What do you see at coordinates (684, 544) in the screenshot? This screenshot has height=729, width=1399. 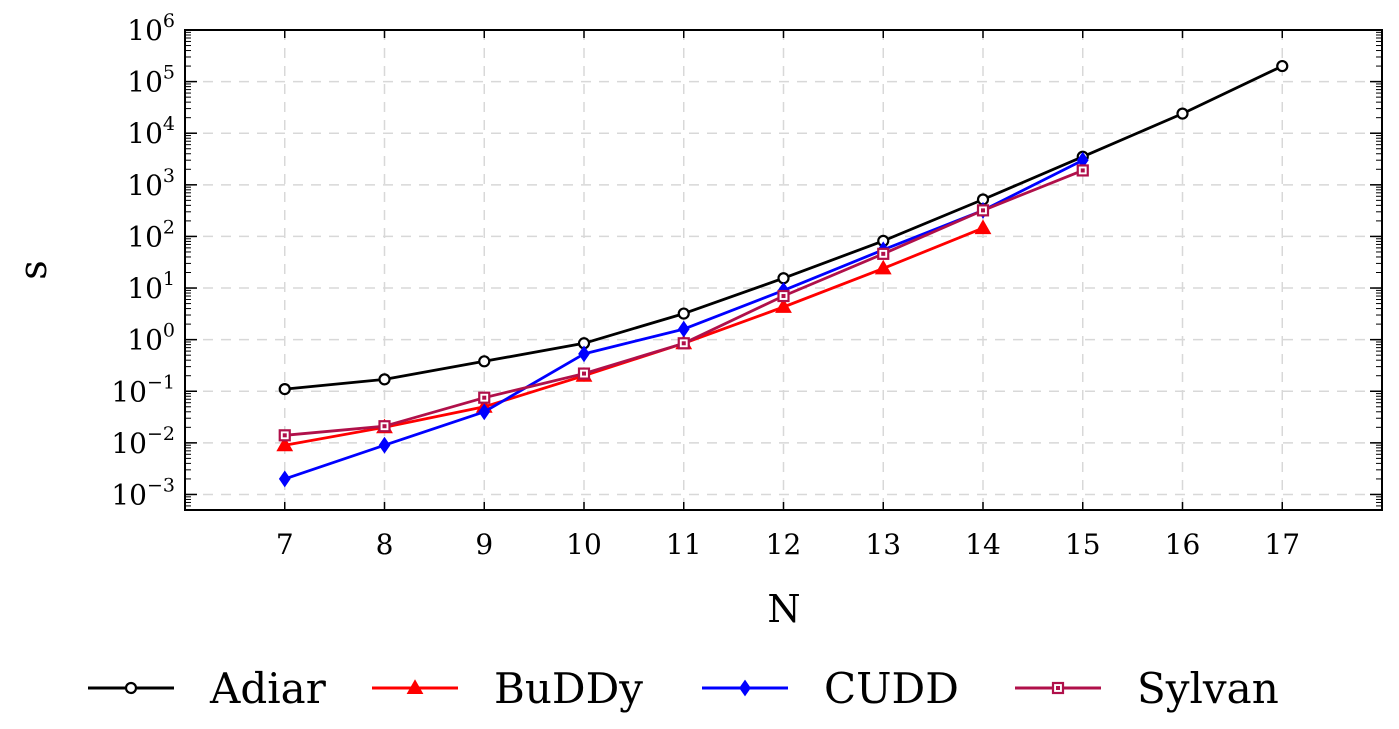 I see `x-tick-label: 11` at bounding box center [684, 544].